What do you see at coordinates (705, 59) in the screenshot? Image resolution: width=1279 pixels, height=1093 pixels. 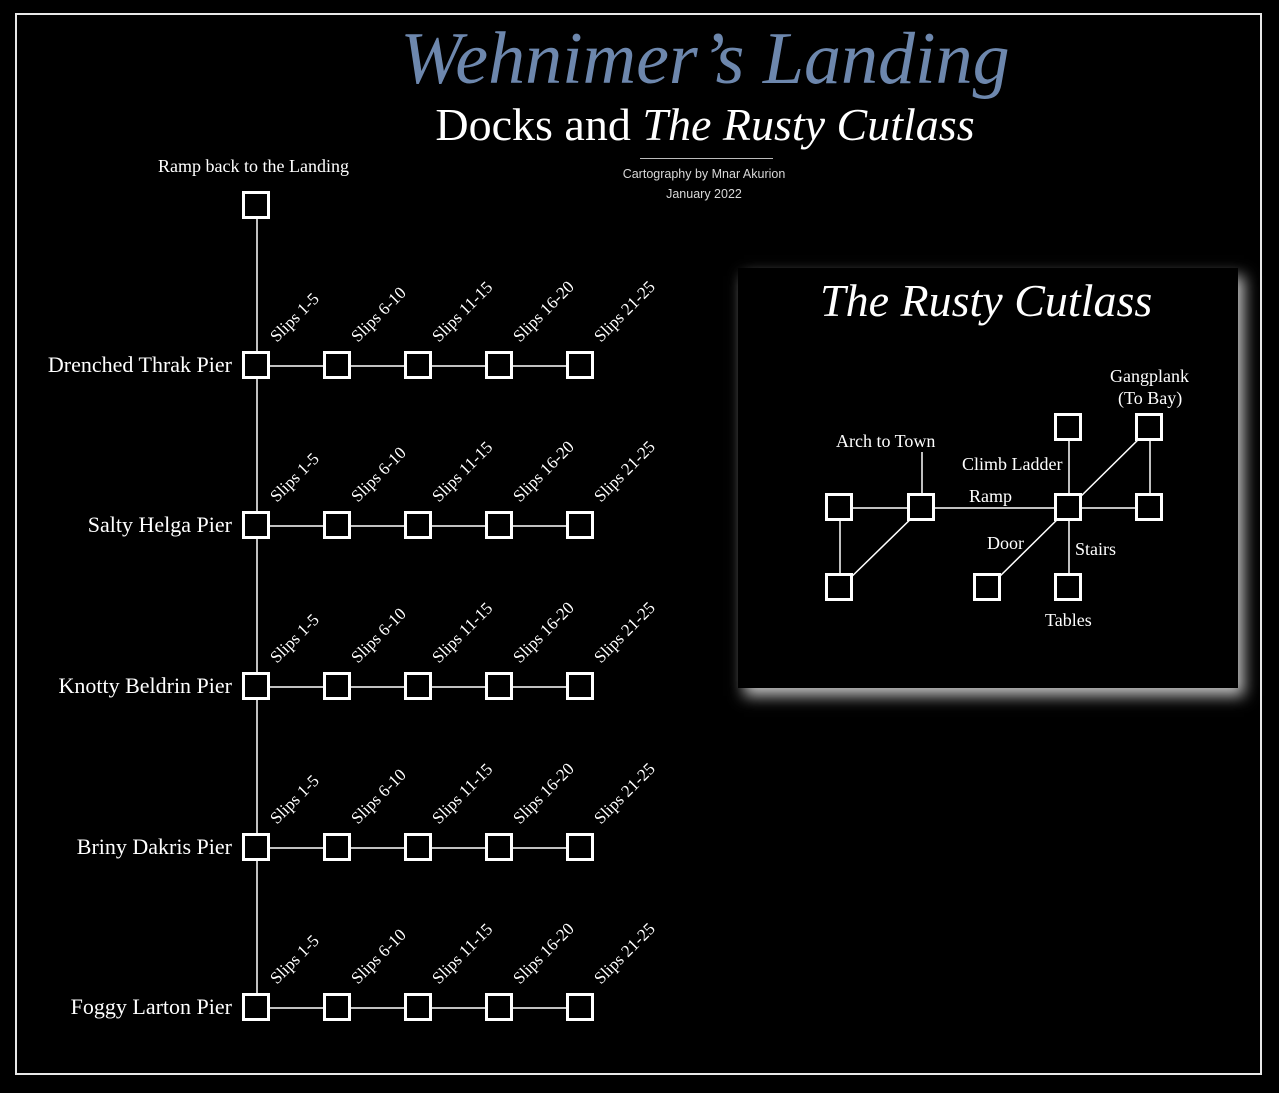 I see `map-title: Wehnimer’s Landing` at bounding box center [705, 59].